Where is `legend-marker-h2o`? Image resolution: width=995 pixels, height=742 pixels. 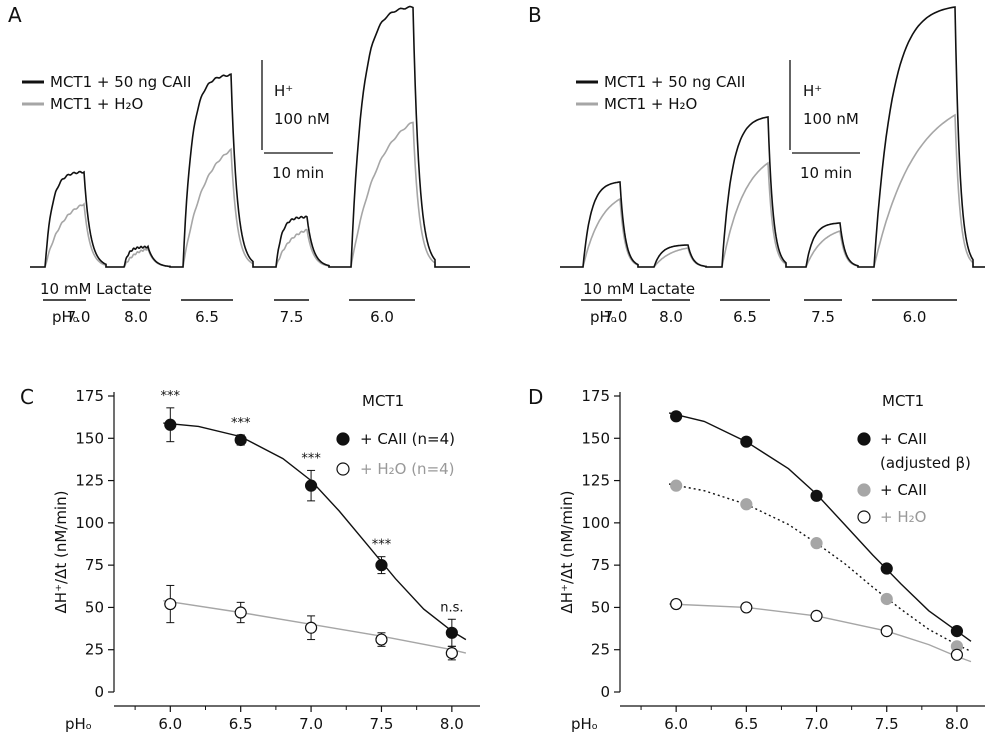
legend-marker-h2o is located at coordinates (343, 469).